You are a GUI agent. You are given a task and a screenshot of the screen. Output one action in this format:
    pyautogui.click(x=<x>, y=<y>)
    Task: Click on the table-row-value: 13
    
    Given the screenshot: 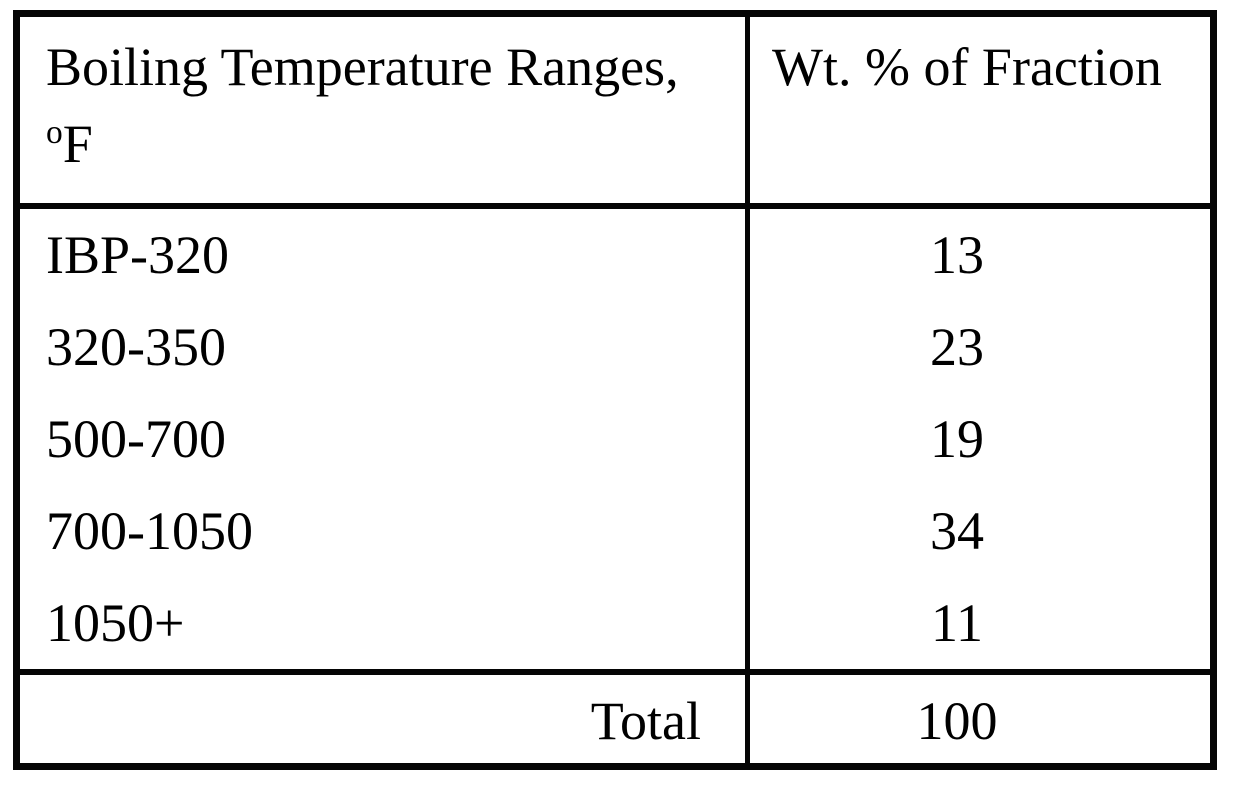 What is the action you would take?
    pyautogui.click(x=980, y=255)
    